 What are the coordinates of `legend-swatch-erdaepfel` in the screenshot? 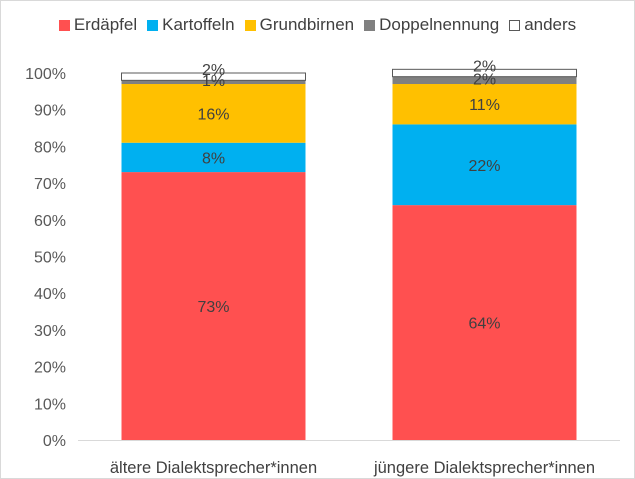 It's located at (64, 25).